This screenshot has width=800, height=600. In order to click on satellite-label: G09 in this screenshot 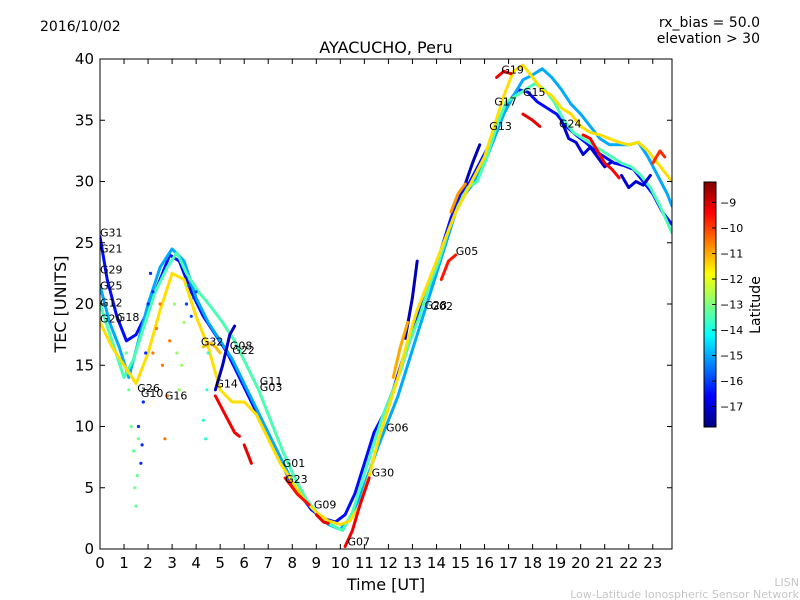, I will do `click(325, 505)`.